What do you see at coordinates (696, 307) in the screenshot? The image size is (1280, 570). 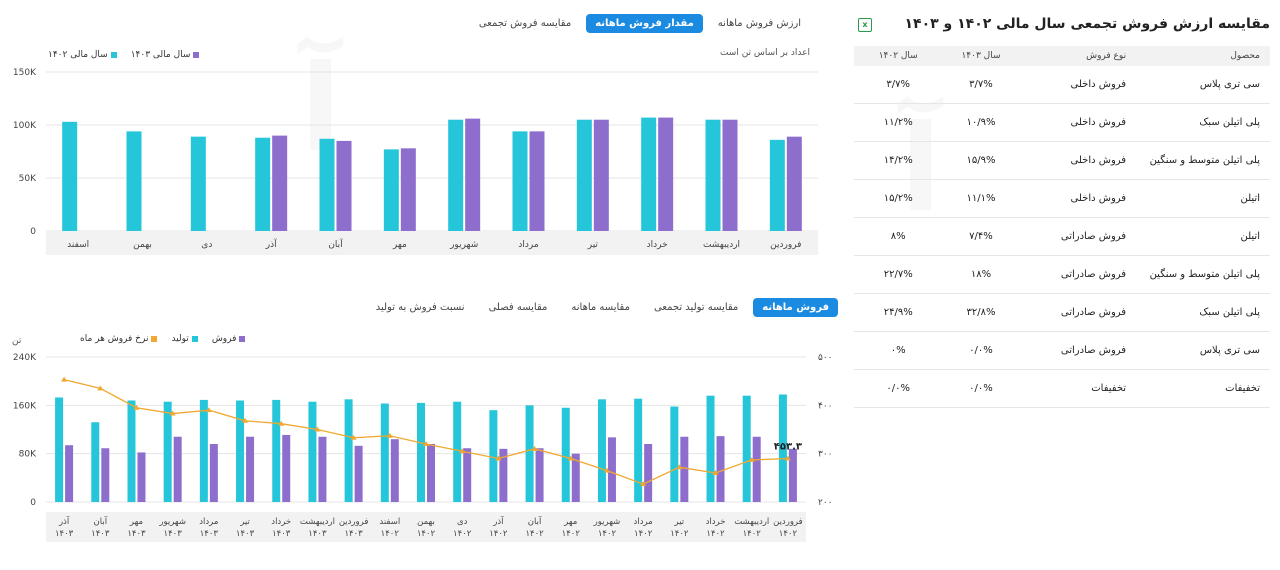 I see `tab-cumulative-production: مقایسه تولید تجمعی` at bounding box center [696, 307].